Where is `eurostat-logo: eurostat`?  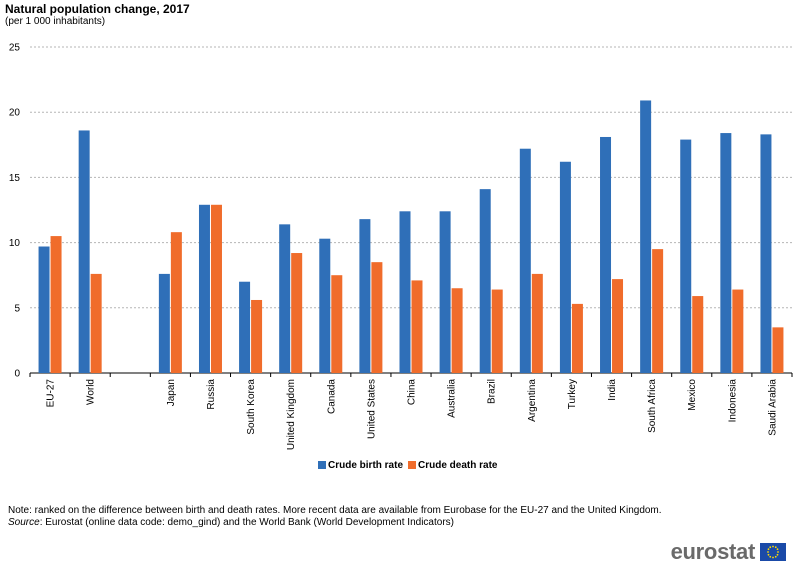 eurostat-logo: eurostat is located at coordinates (728, 552).